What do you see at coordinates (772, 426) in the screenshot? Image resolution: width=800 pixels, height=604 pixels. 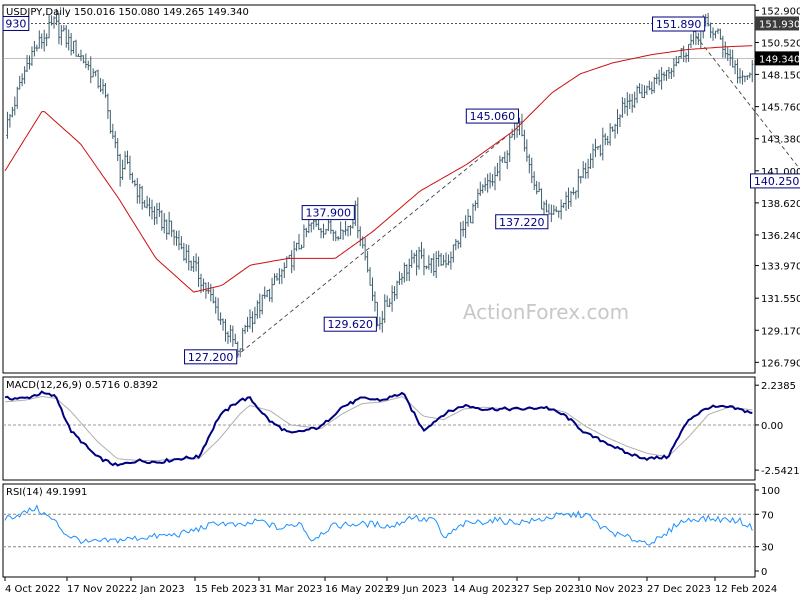 I see `macd-ytick-label: 0.00` at bounding box center [772, 426].